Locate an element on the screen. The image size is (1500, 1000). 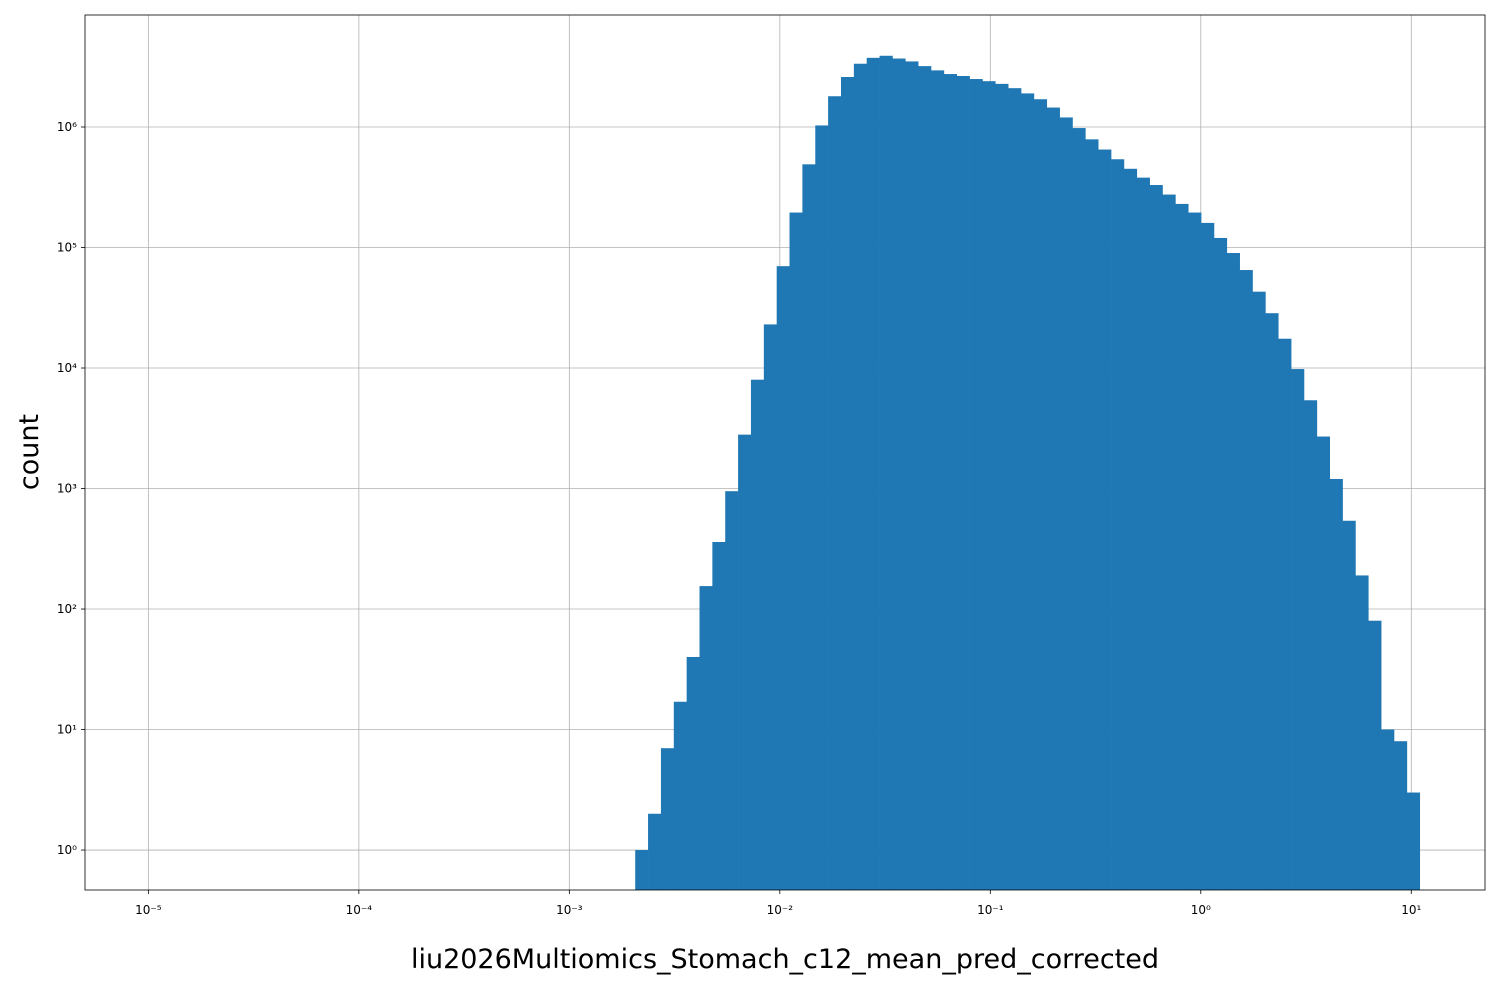
y-tick-label: 10⁶ is located at coordinates (67, 127).